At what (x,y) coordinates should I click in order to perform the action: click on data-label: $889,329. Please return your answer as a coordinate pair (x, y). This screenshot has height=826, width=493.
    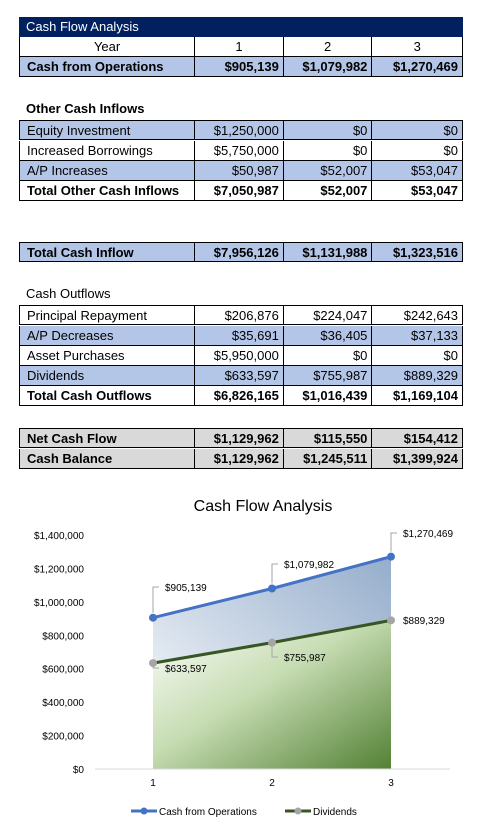
    Looking at the image, I should click on (424, 621).